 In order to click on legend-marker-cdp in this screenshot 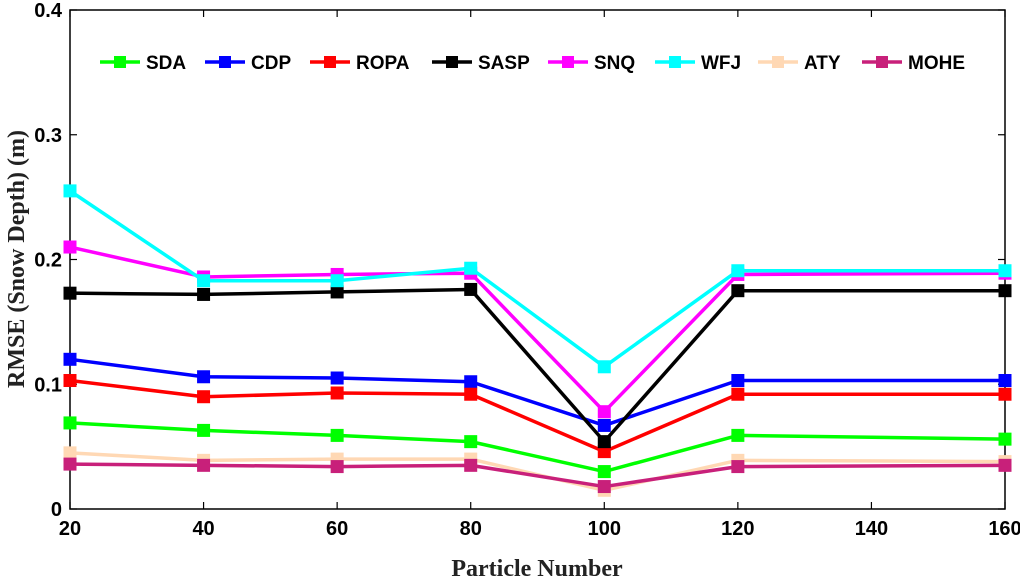, I will do `click(225, 62)`.